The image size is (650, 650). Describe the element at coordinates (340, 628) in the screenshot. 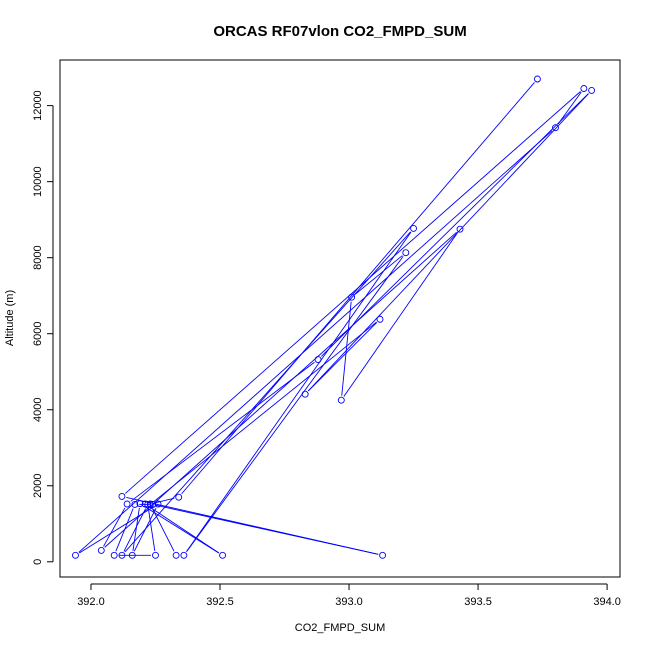

I see `x-axis-label: CO2_FMPD_SUM` at that location.